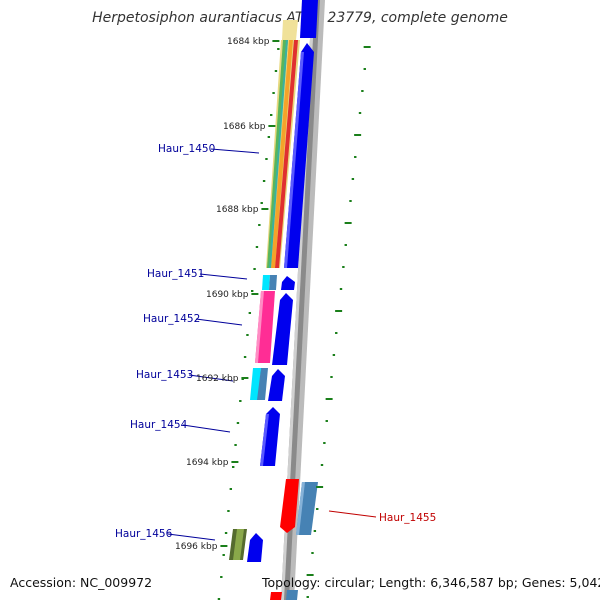 The image size is (600, 600). I want to click on feature-bottom-red, so click(276, 596).